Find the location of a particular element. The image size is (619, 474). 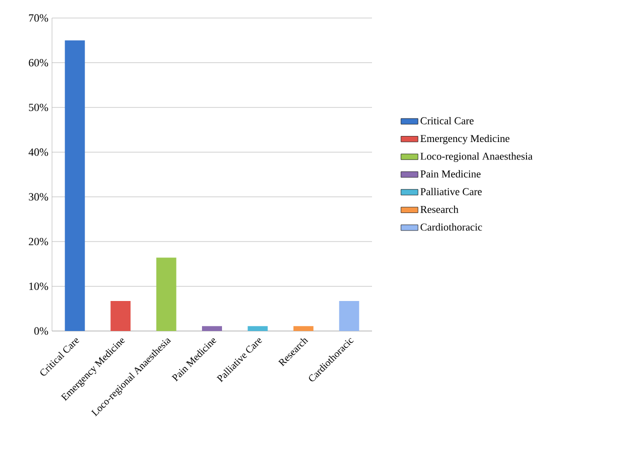

legend-label: Critical Care is located at coordinates (447, 120).